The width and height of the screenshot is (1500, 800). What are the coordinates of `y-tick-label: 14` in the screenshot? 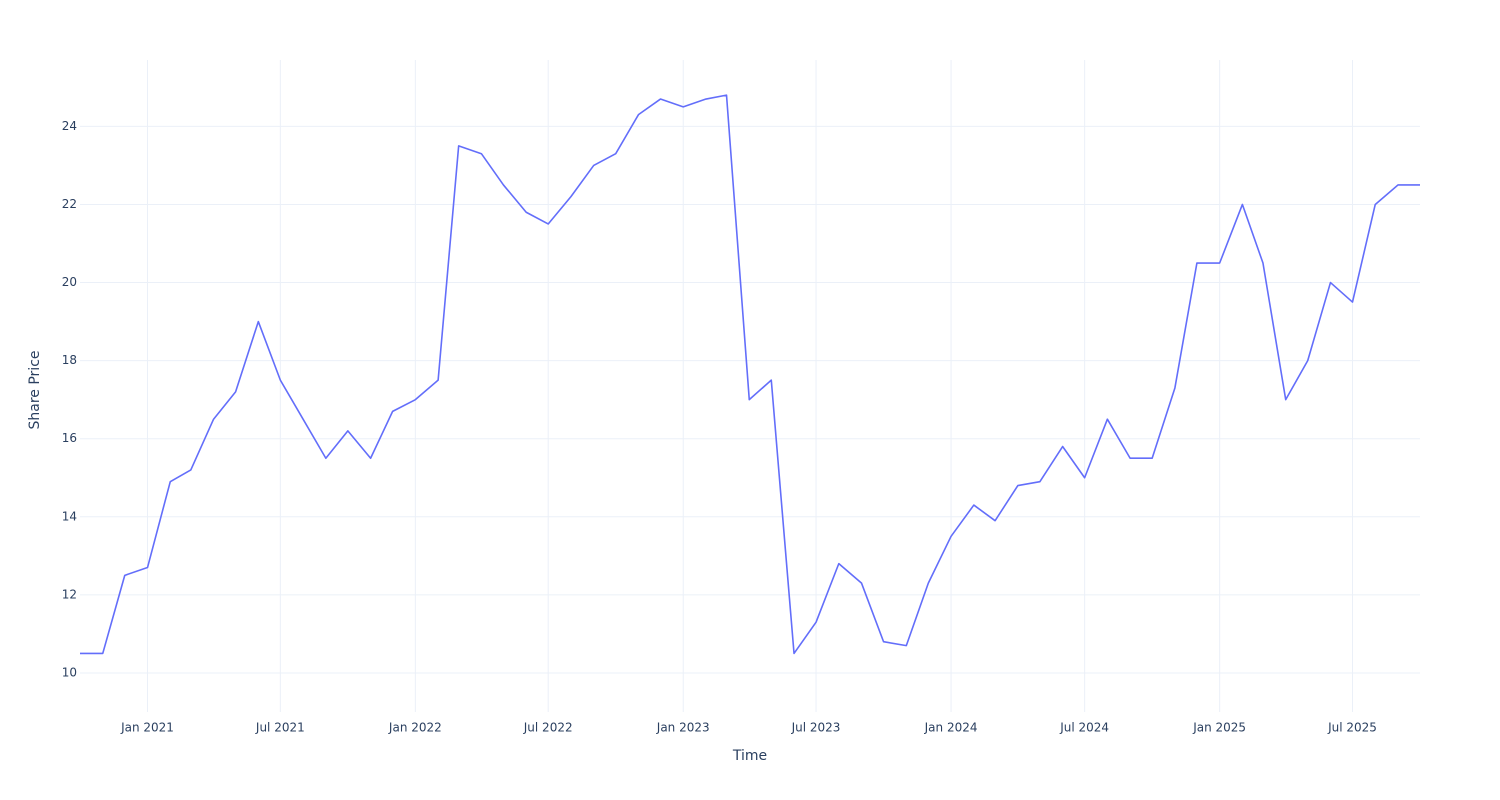 It's located at (69, 516).